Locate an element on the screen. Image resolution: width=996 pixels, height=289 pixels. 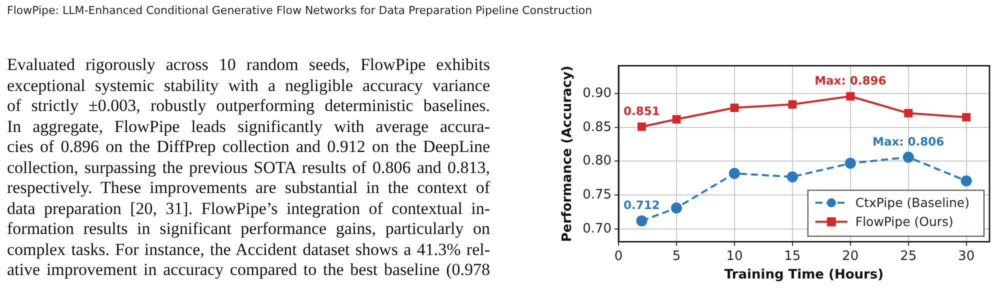
annotation: 0.712 is located at coordinates (642, 205).